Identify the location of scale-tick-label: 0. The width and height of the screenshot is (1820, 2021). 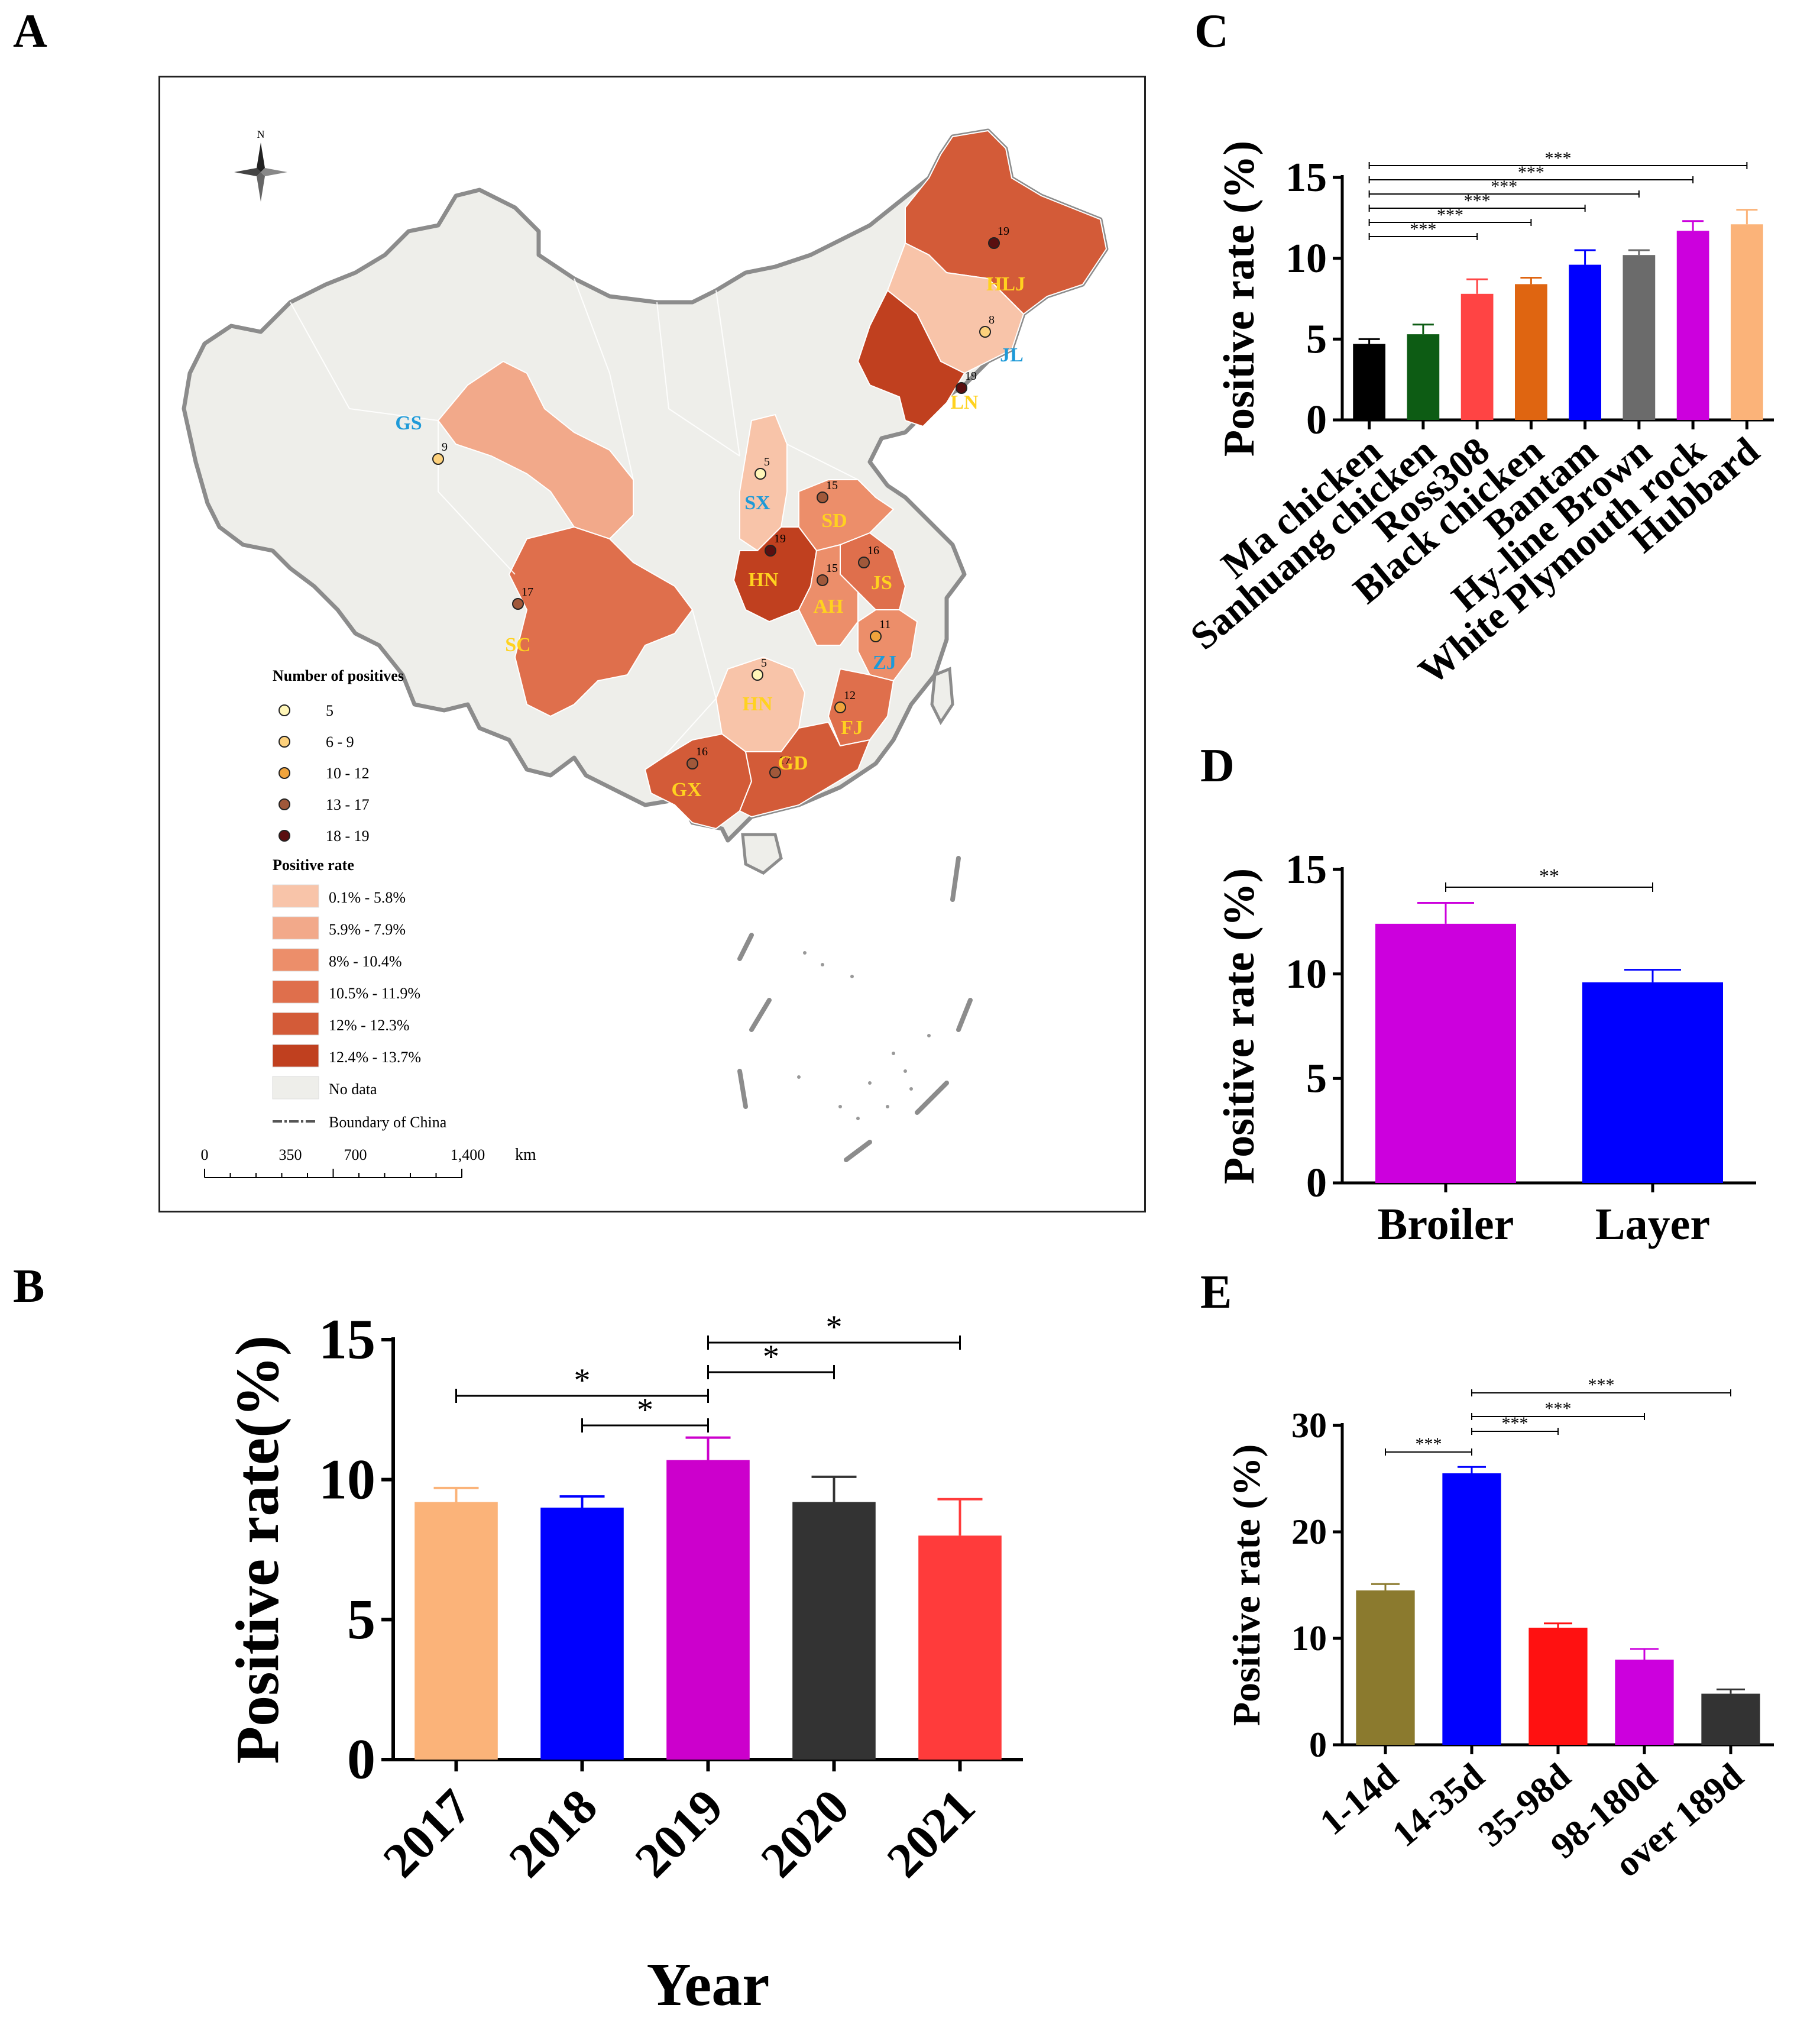
(205, 1154).